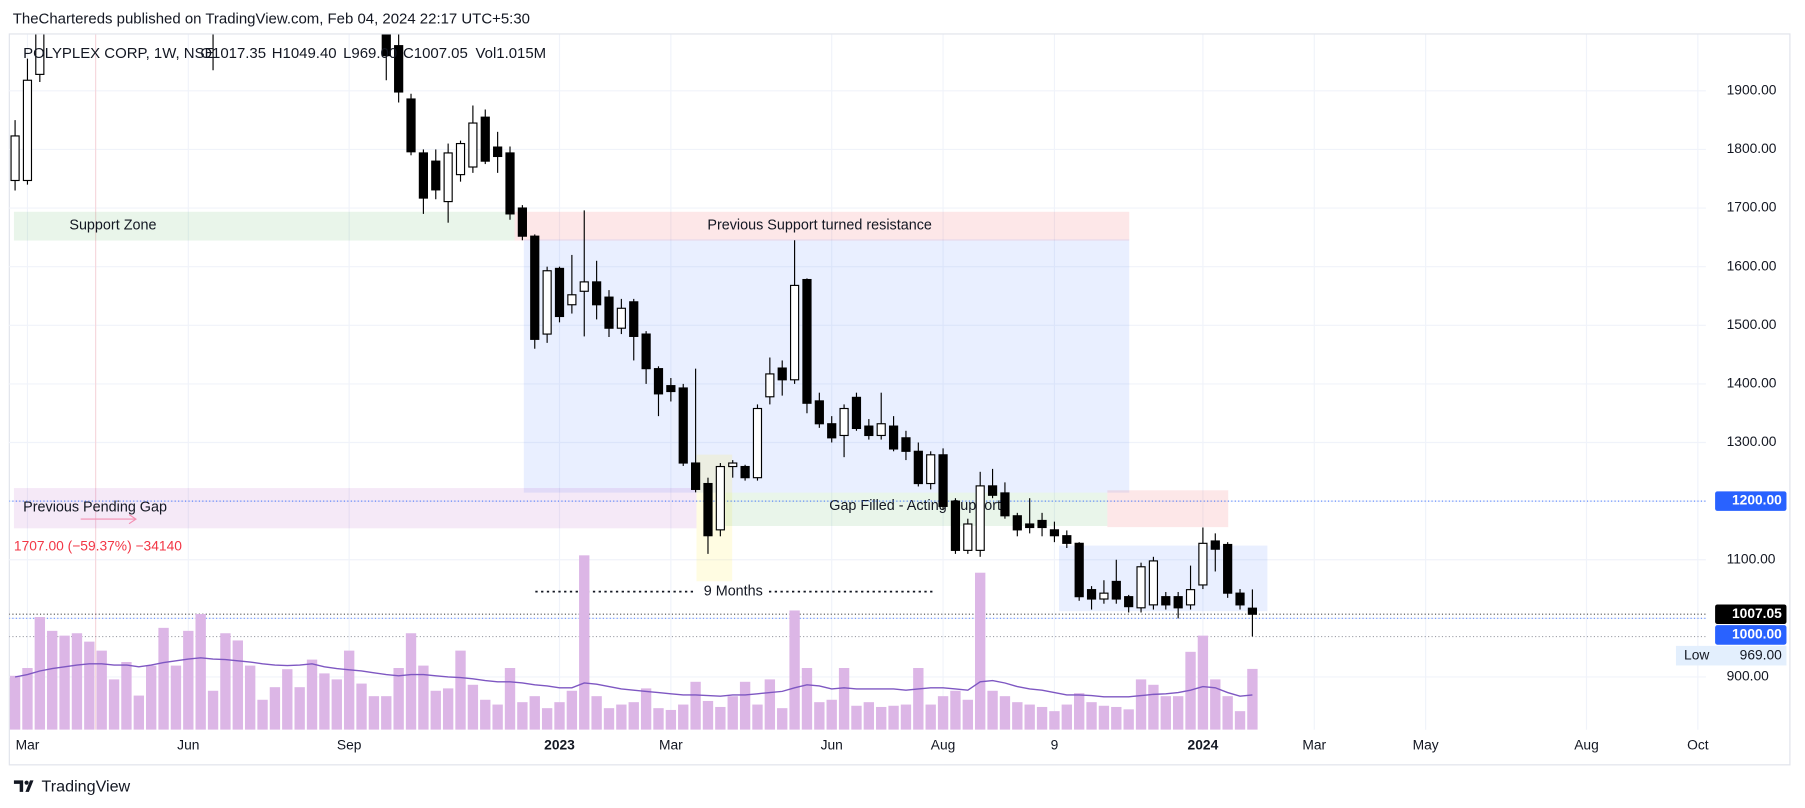 The image size is (1805, 808). What do you see at coordinates (435, 53) in the screenshot?
I see `legend-close: C1007.05` at bounding box center [435, 53].